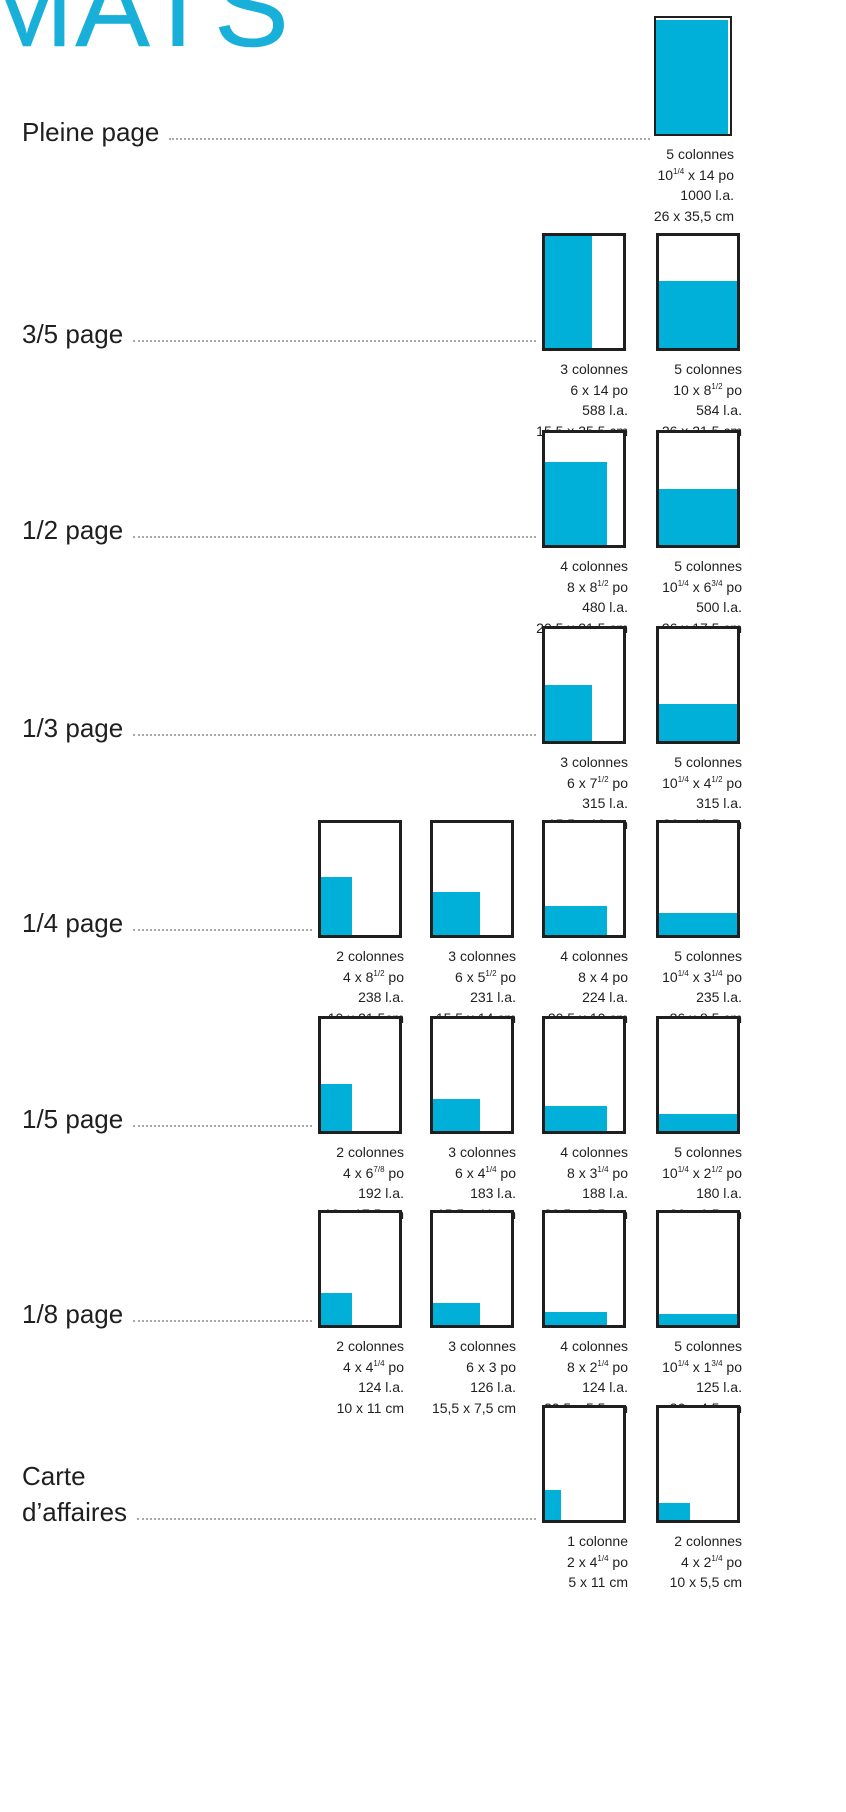  I want to click on format-size-inches: 101/4 x 63/4 po, so click(702, 586).